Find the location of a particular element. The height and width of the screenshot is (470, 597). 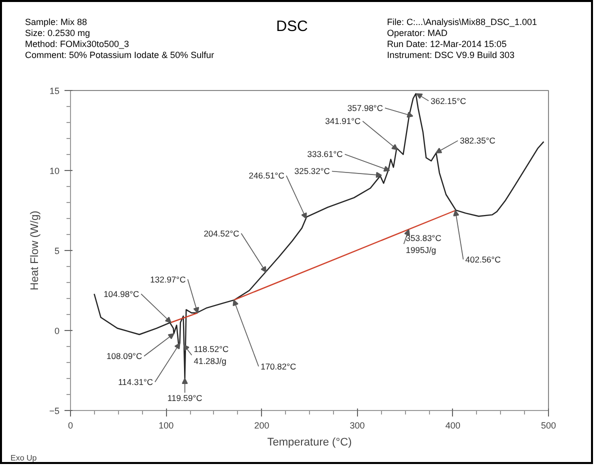

annotation: 353.83°C 1995J/g is located at coordinates (424, 243).